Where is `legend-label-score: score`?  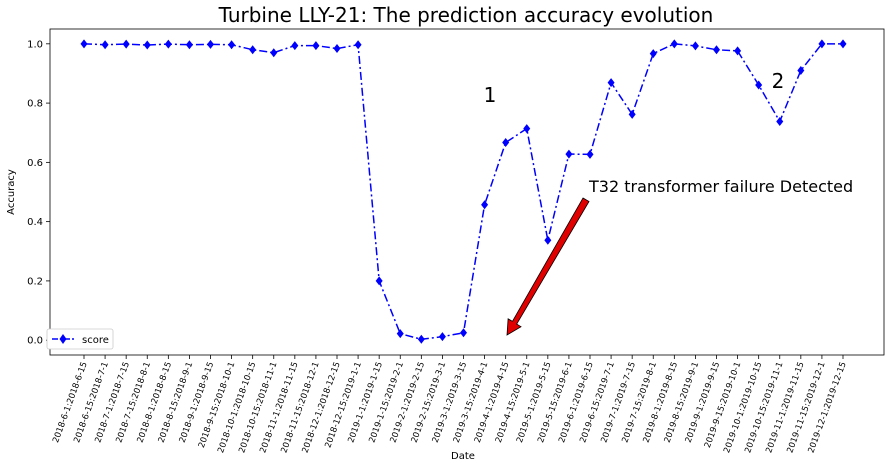
legend-label-score: score is located at coordinates (95, 340).